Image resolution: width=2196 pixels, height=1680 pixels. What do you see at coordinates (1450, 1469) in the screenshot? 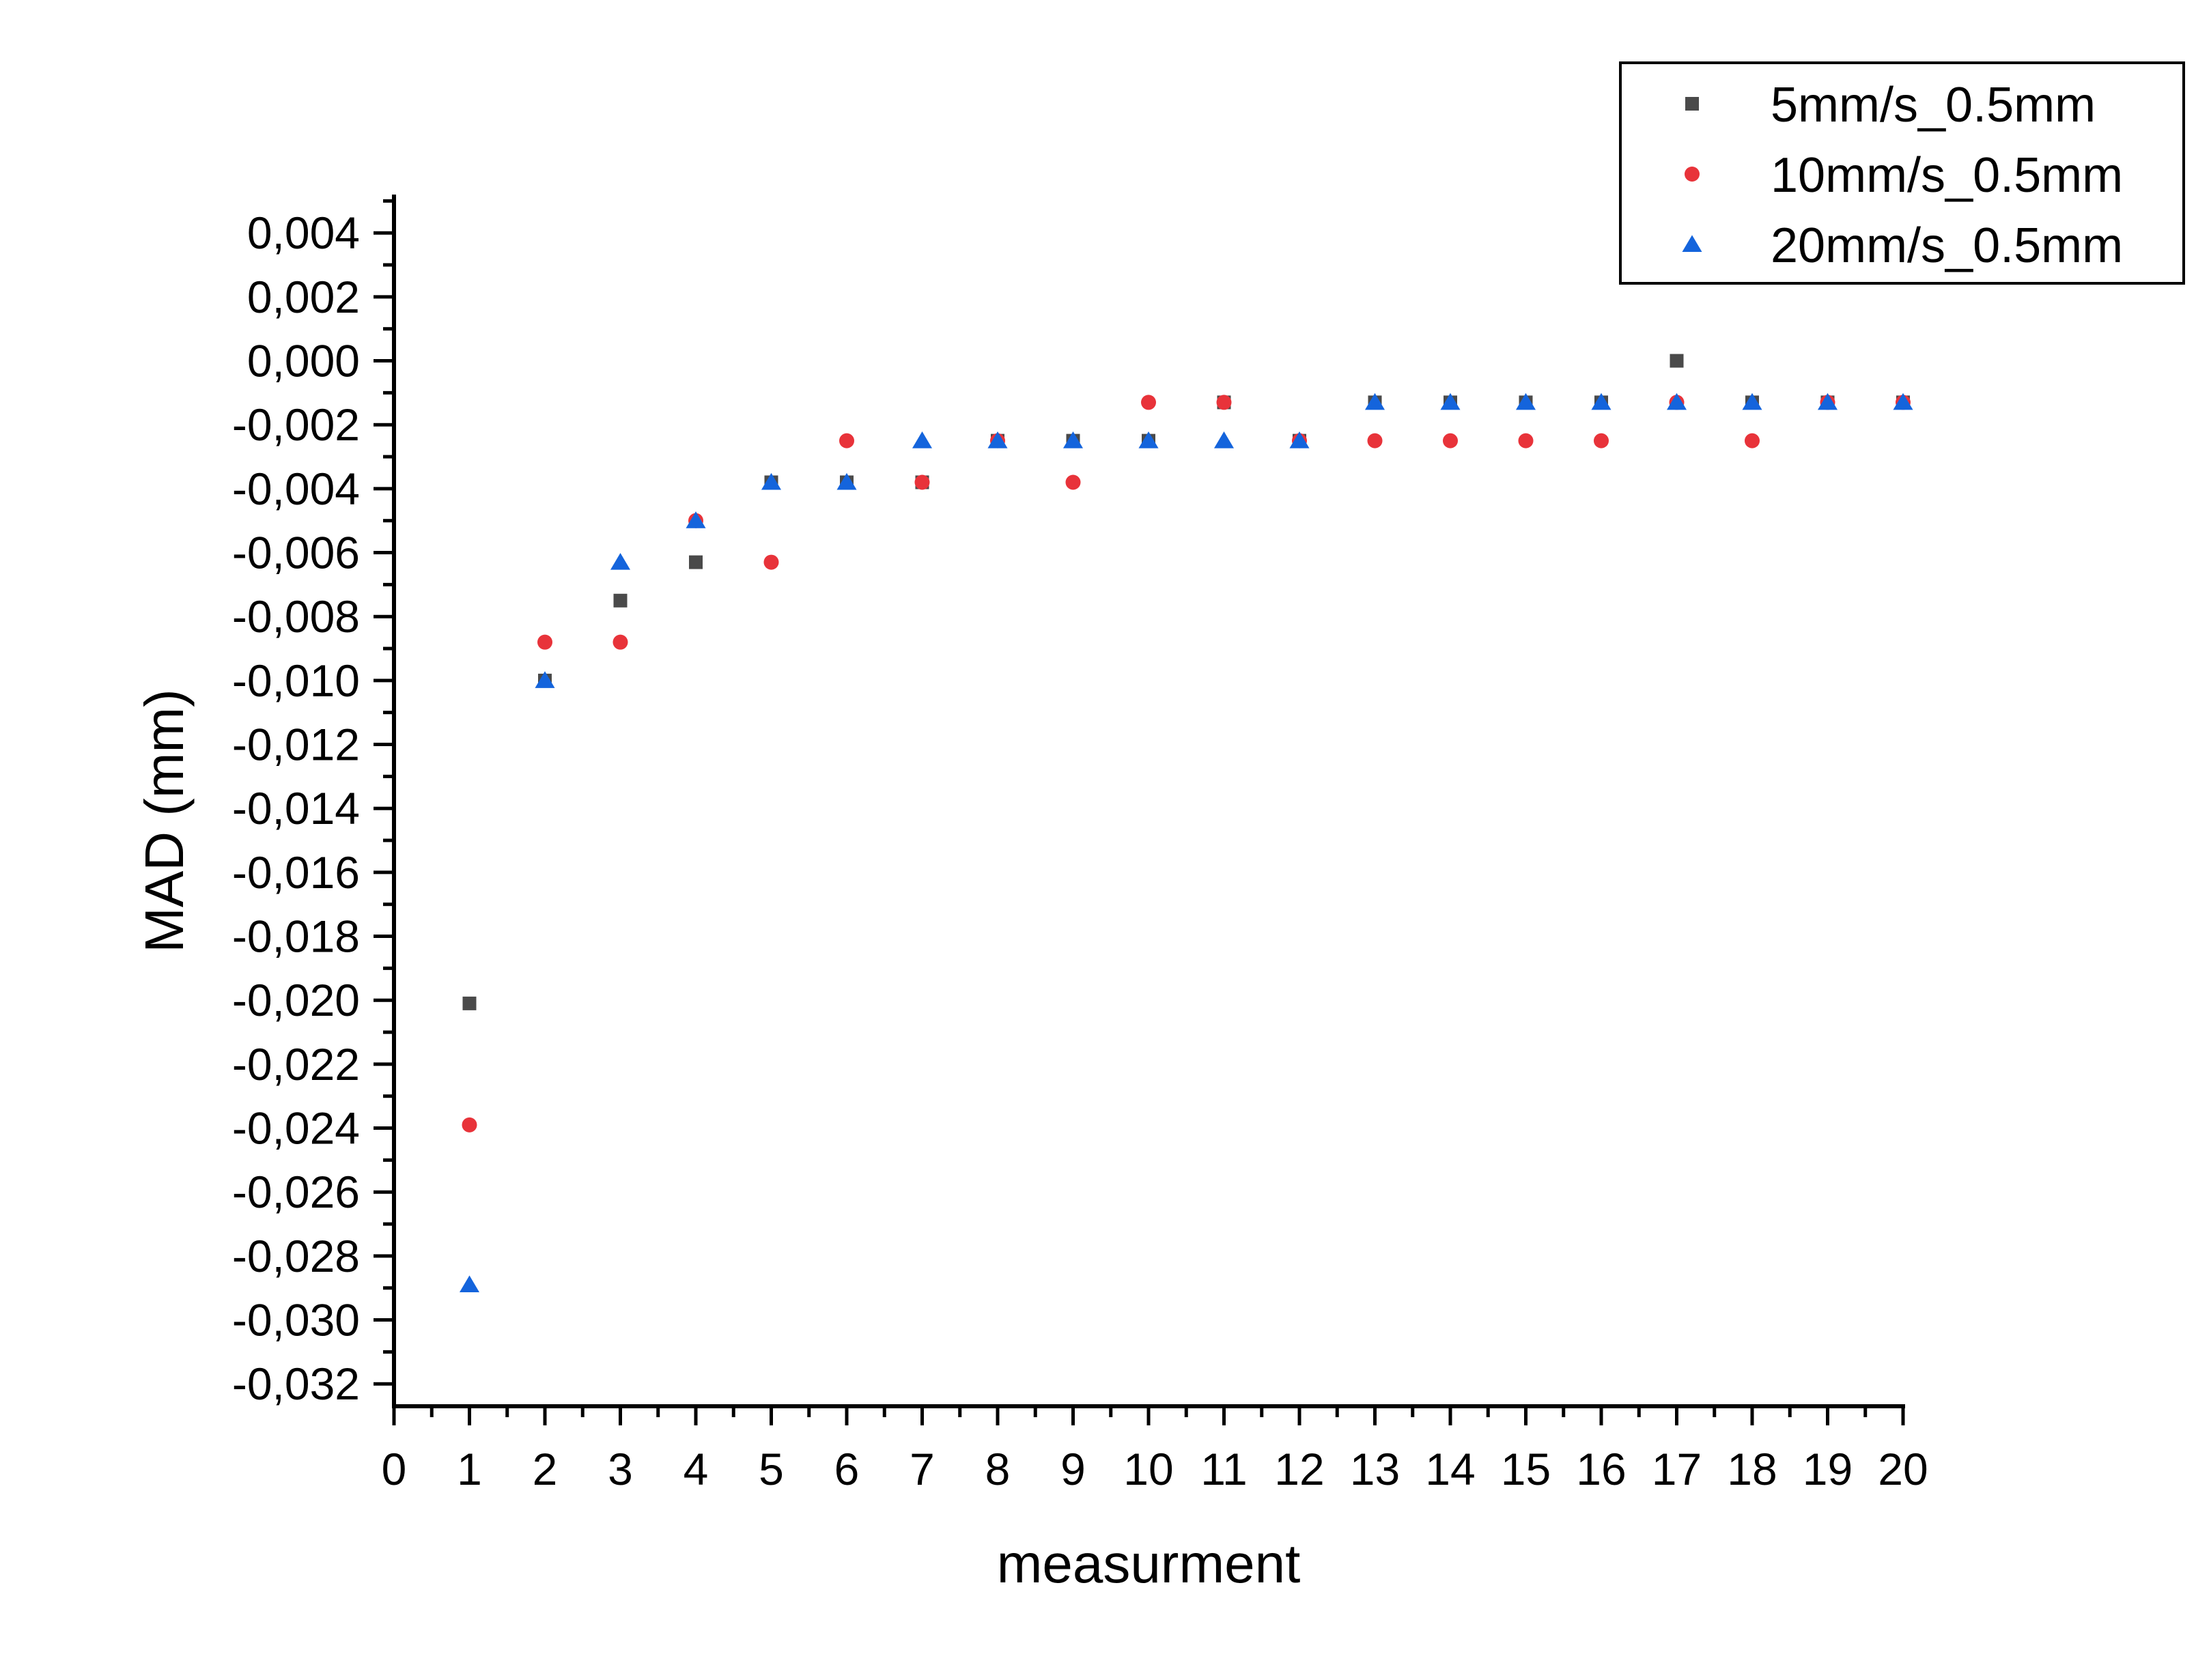
I see `x-tick-label: 14` at bounding box center [1450, 1469].